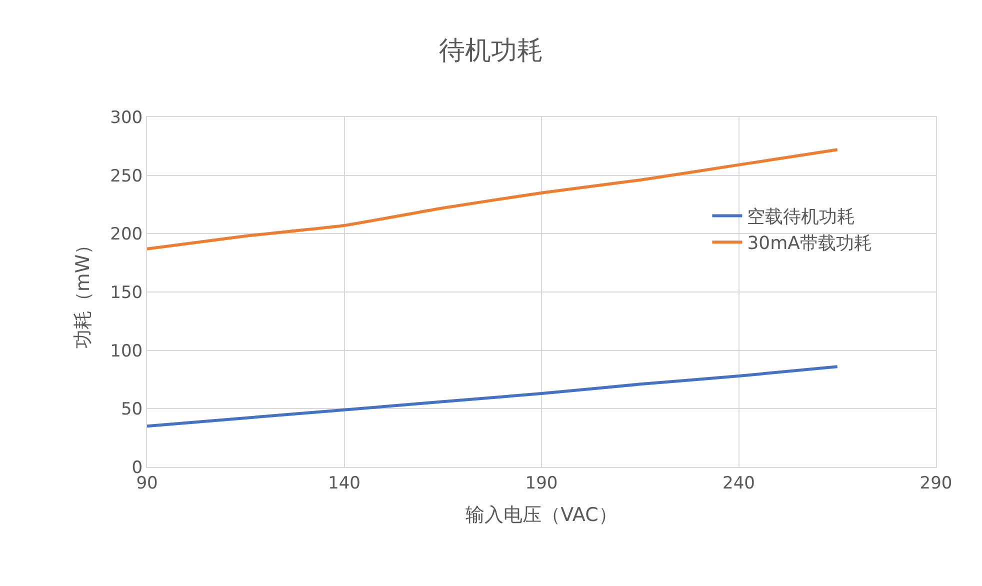 This screenshot has width=982, height=586. I want to click on line-series, so click(493, 396).